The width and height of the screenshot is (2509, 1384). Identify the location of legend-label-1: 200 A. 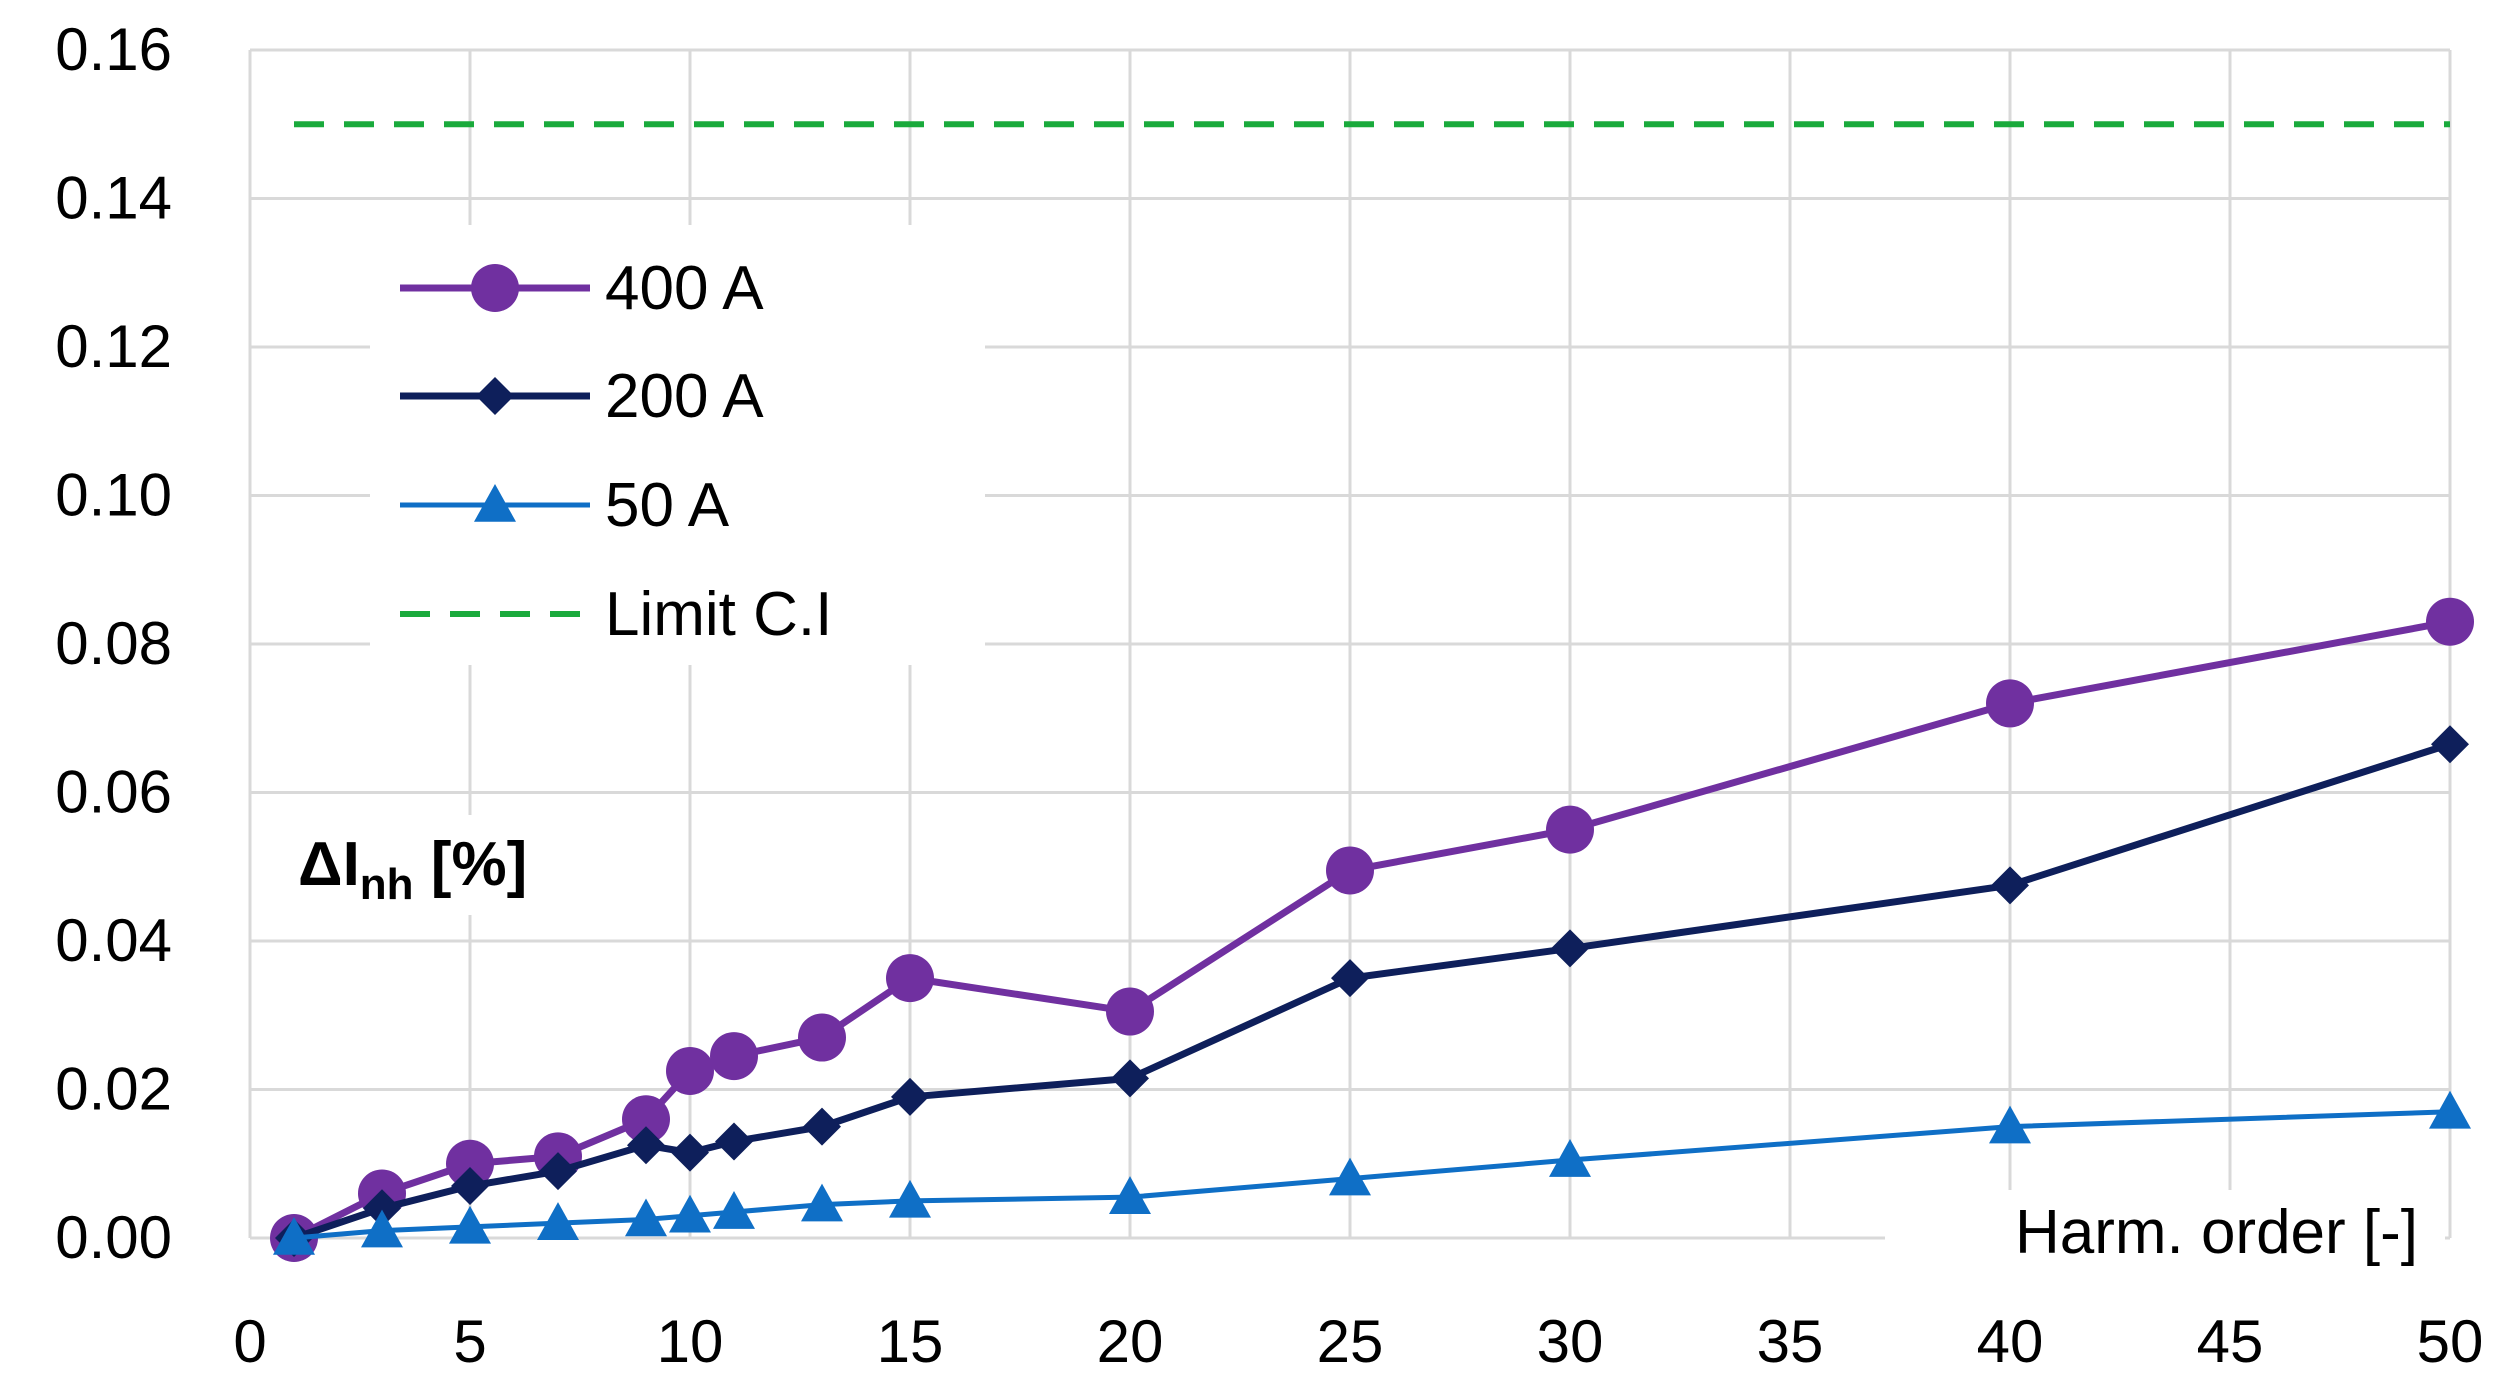
(684, 396).